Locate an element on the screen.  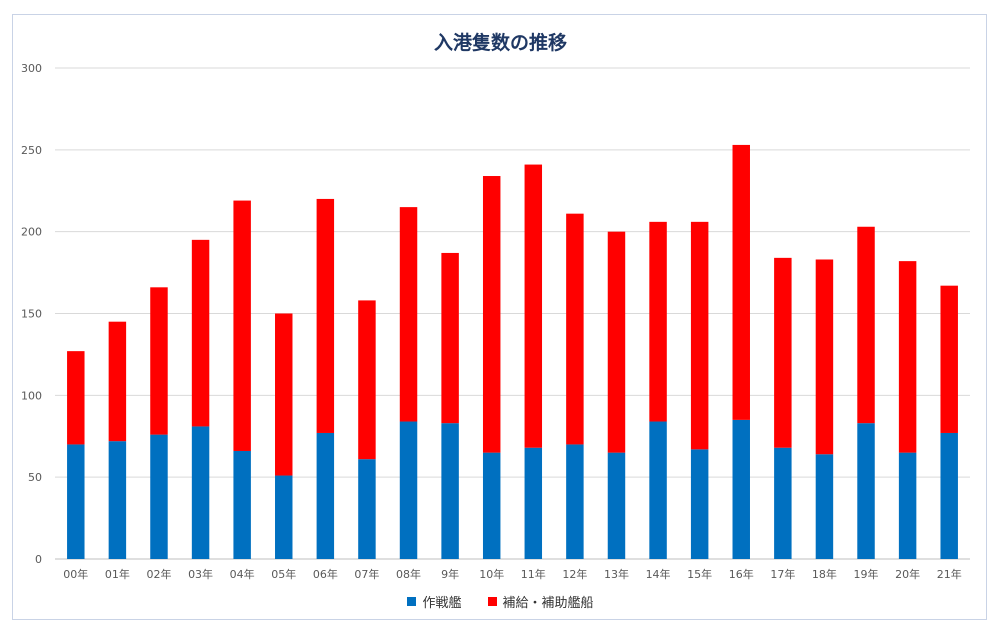
x-tick-label: 12年 is located at coordinates (574, 574).